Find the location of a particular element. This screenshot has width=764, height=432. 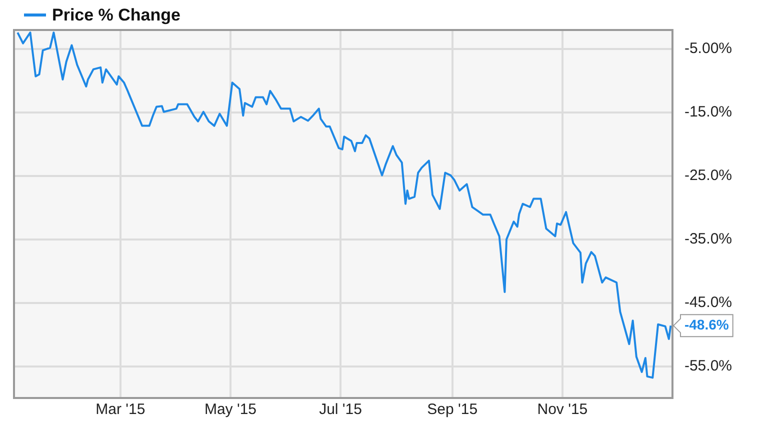

x-tick-label: Mar '15 is located at coordinates (121, 409).